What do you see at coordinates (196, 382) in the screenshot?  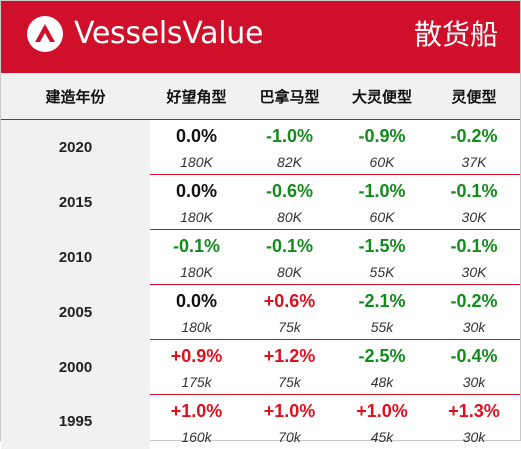 I see `vessel-size-cell: 175k` at bounding box center [196, 382].